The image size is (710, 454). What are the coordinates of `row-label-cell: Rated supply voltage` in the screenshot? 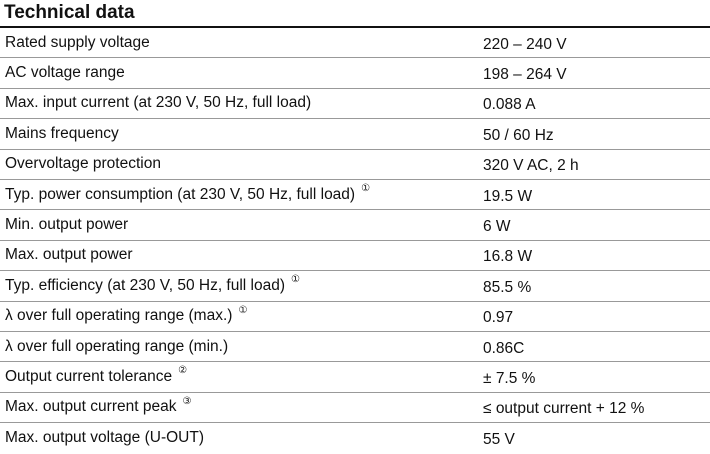 It's located at (239, 42).